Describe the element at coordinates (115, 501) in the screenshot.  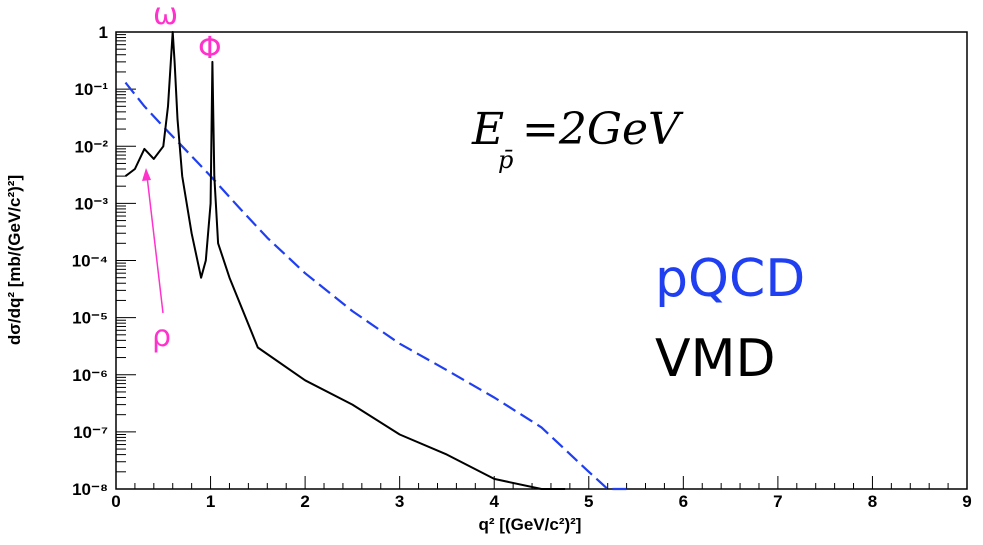
I see `x-tick-label: 0` at that location.